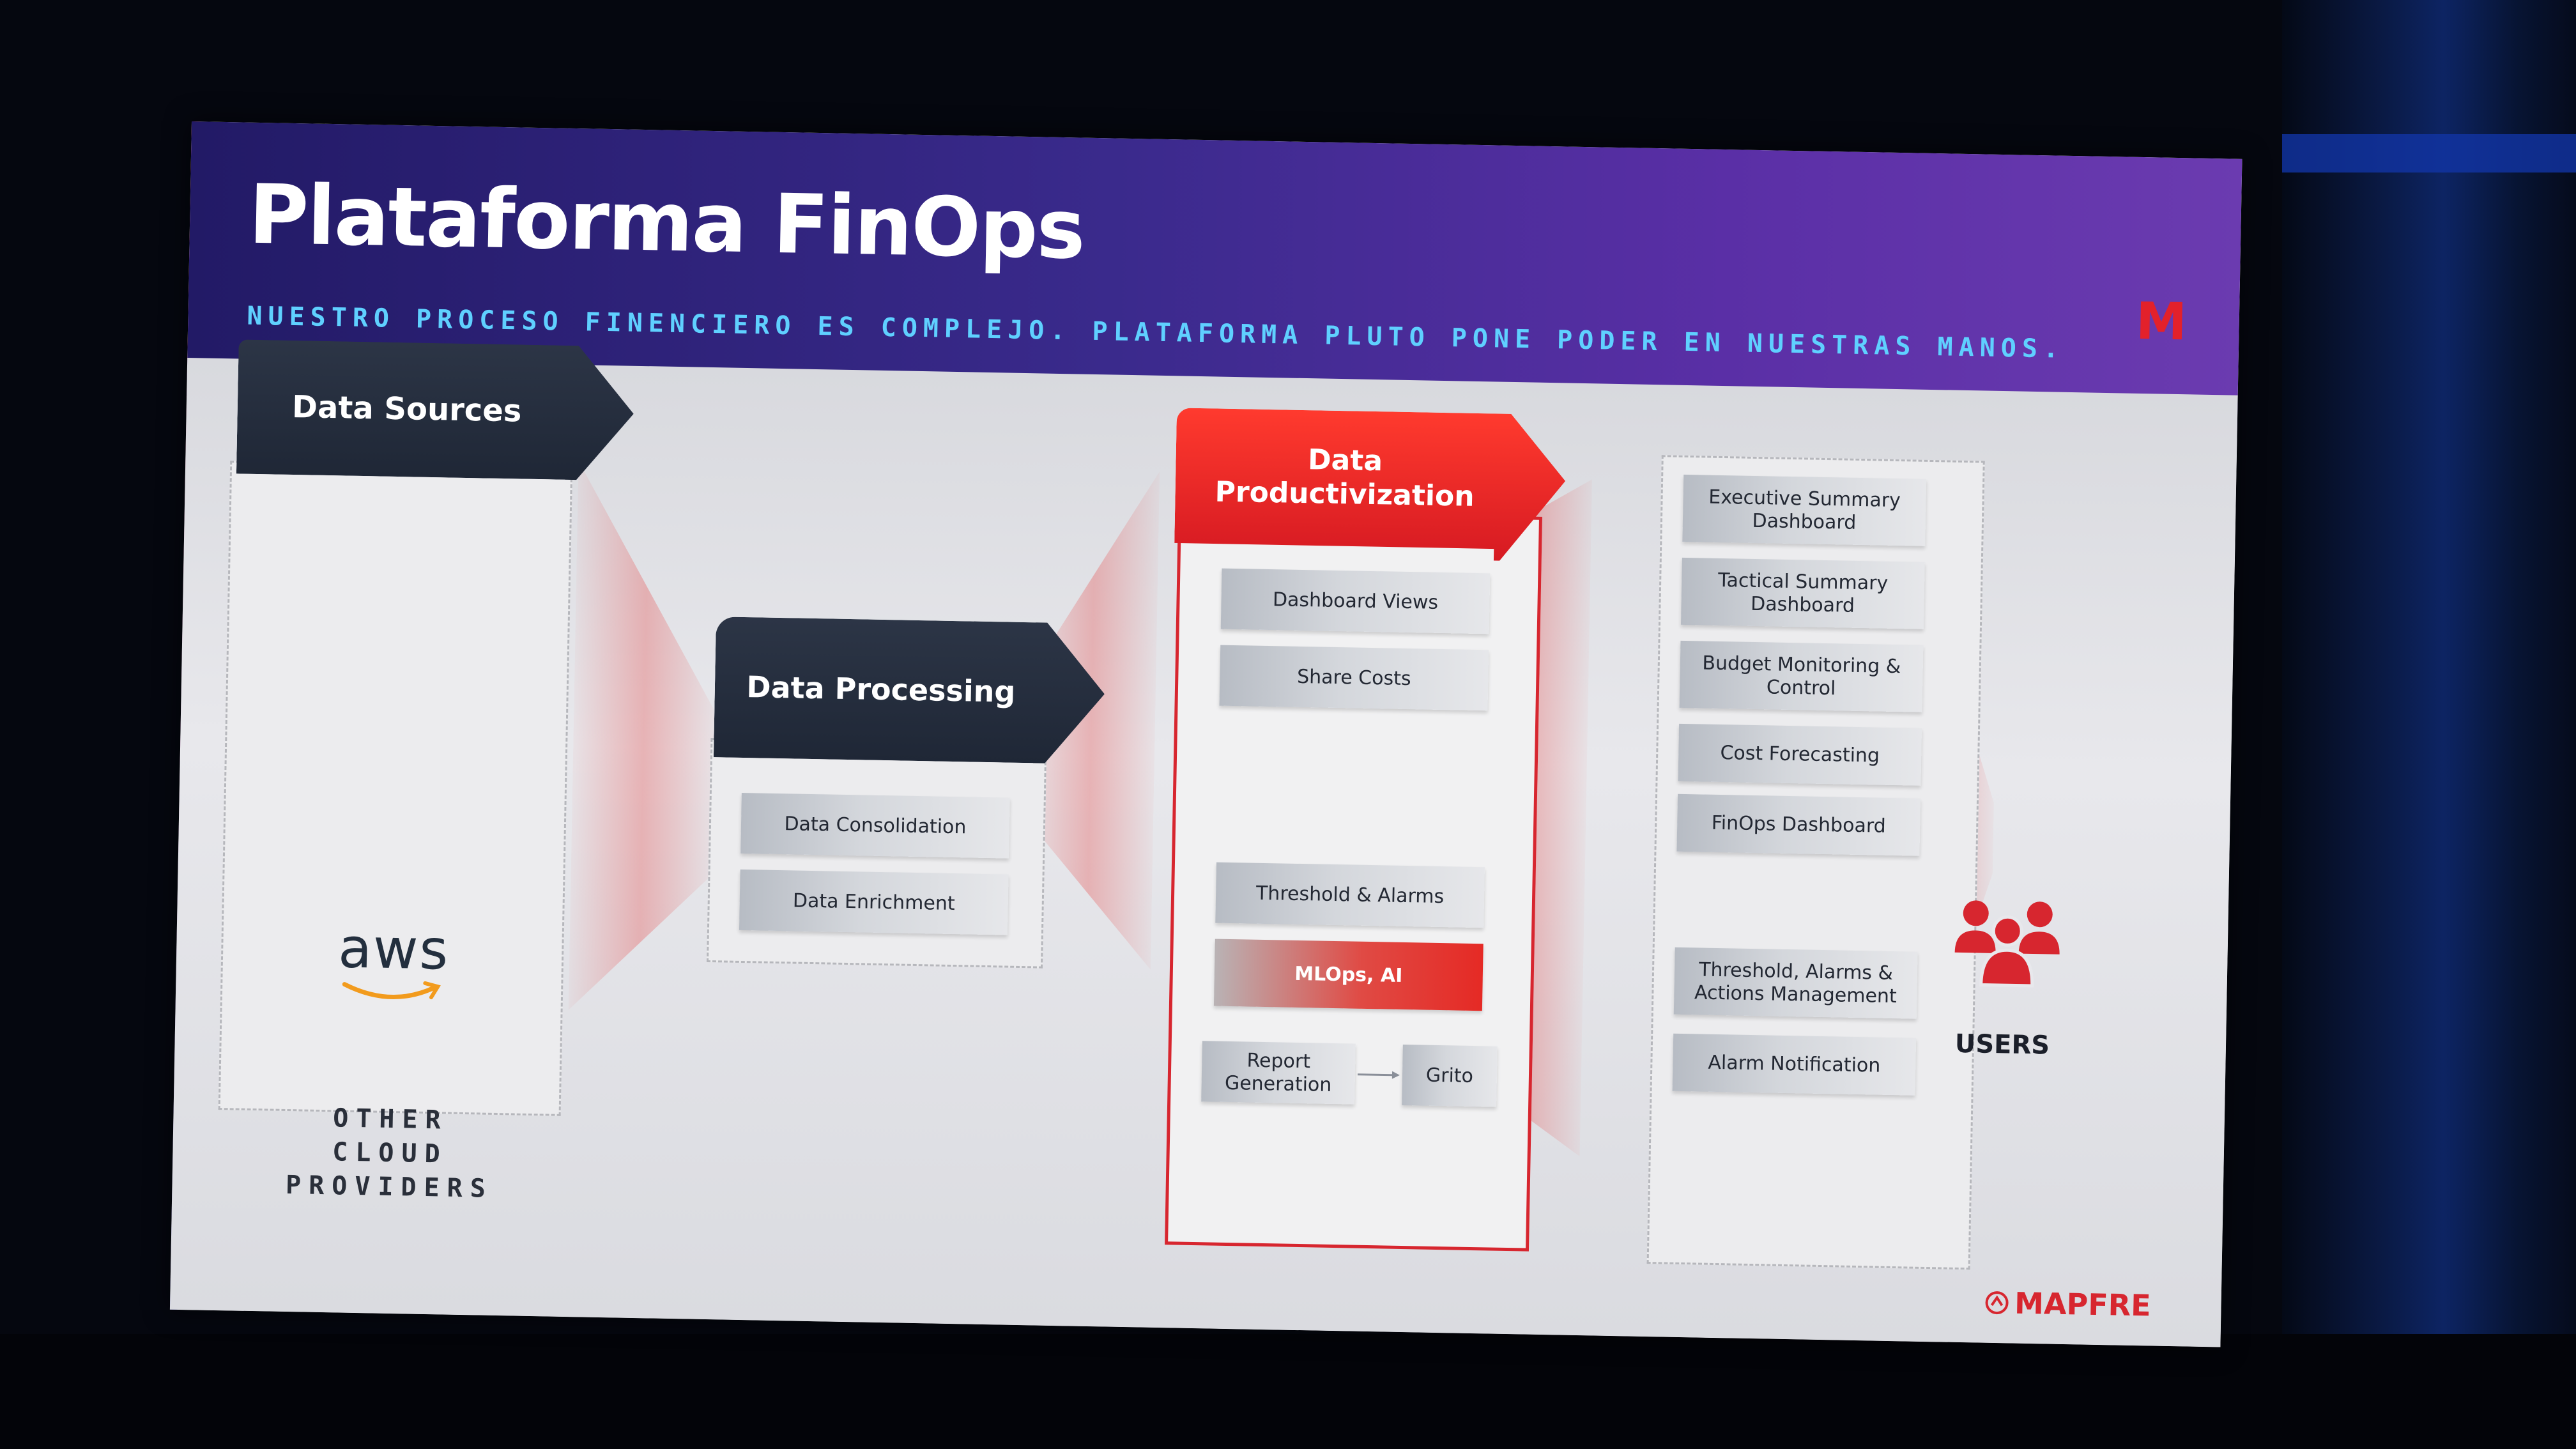 This screenshot has width=2576, height=1449. I want to click on alarm-notification-box: Alarm Notification, so click(1794, 1064).